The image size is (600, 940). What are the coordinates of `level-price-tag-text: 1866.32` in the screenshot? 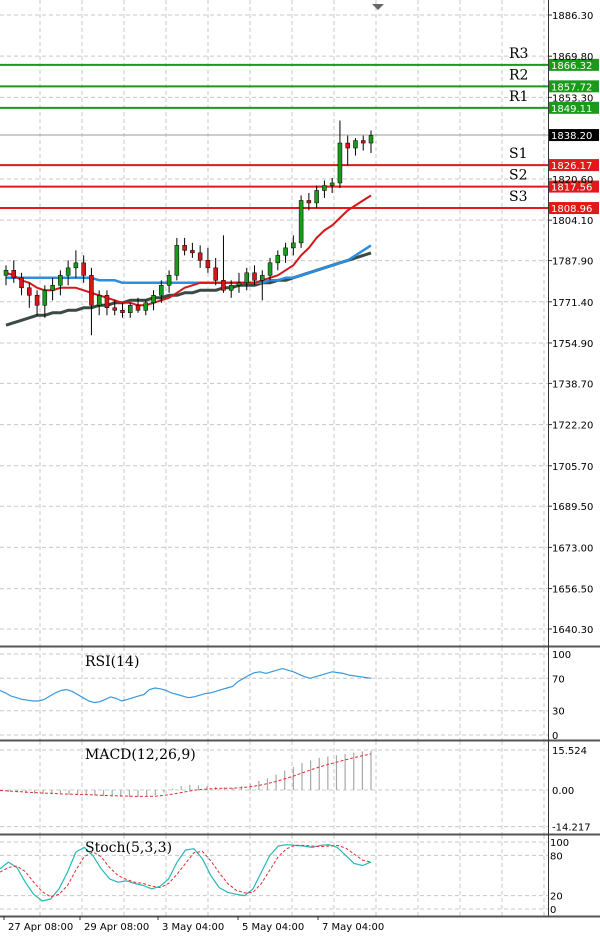 It's located at (571, 66).